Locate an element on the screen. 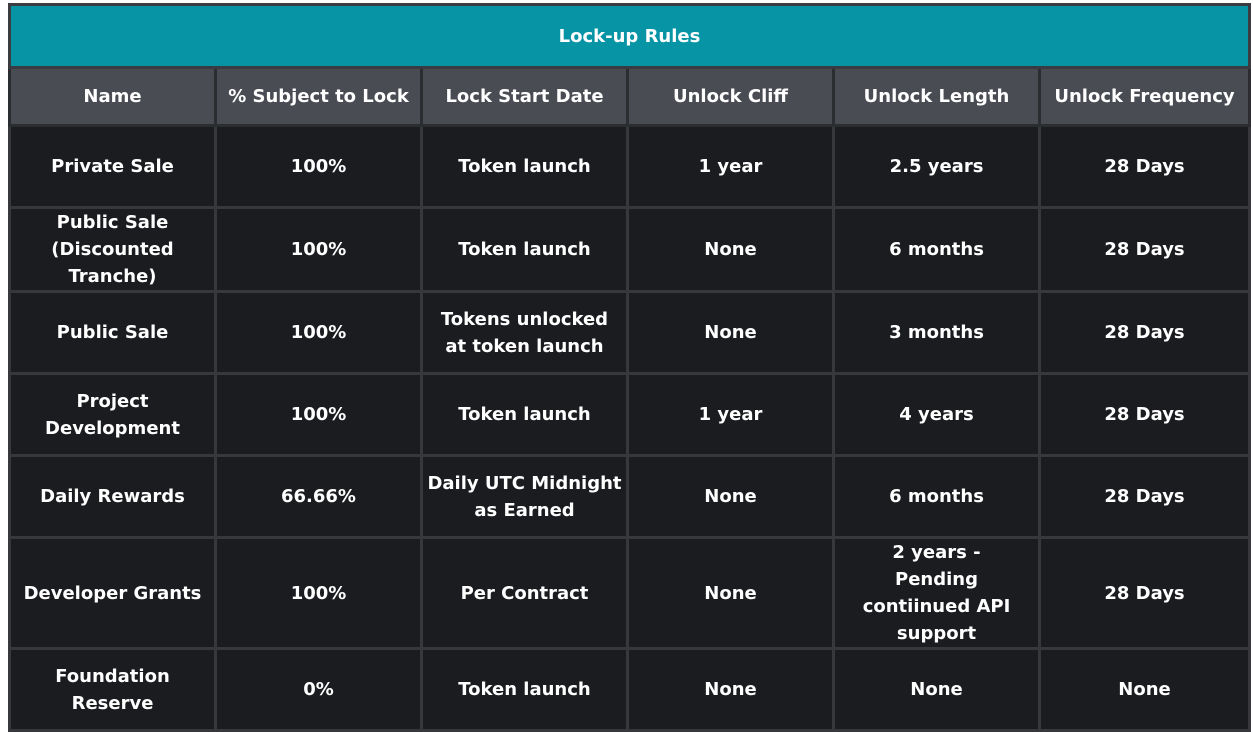 This screenshot has width=1253, height=732. column-header-percent-locked: % Subject to Lock is located at coordinates (318, 96).